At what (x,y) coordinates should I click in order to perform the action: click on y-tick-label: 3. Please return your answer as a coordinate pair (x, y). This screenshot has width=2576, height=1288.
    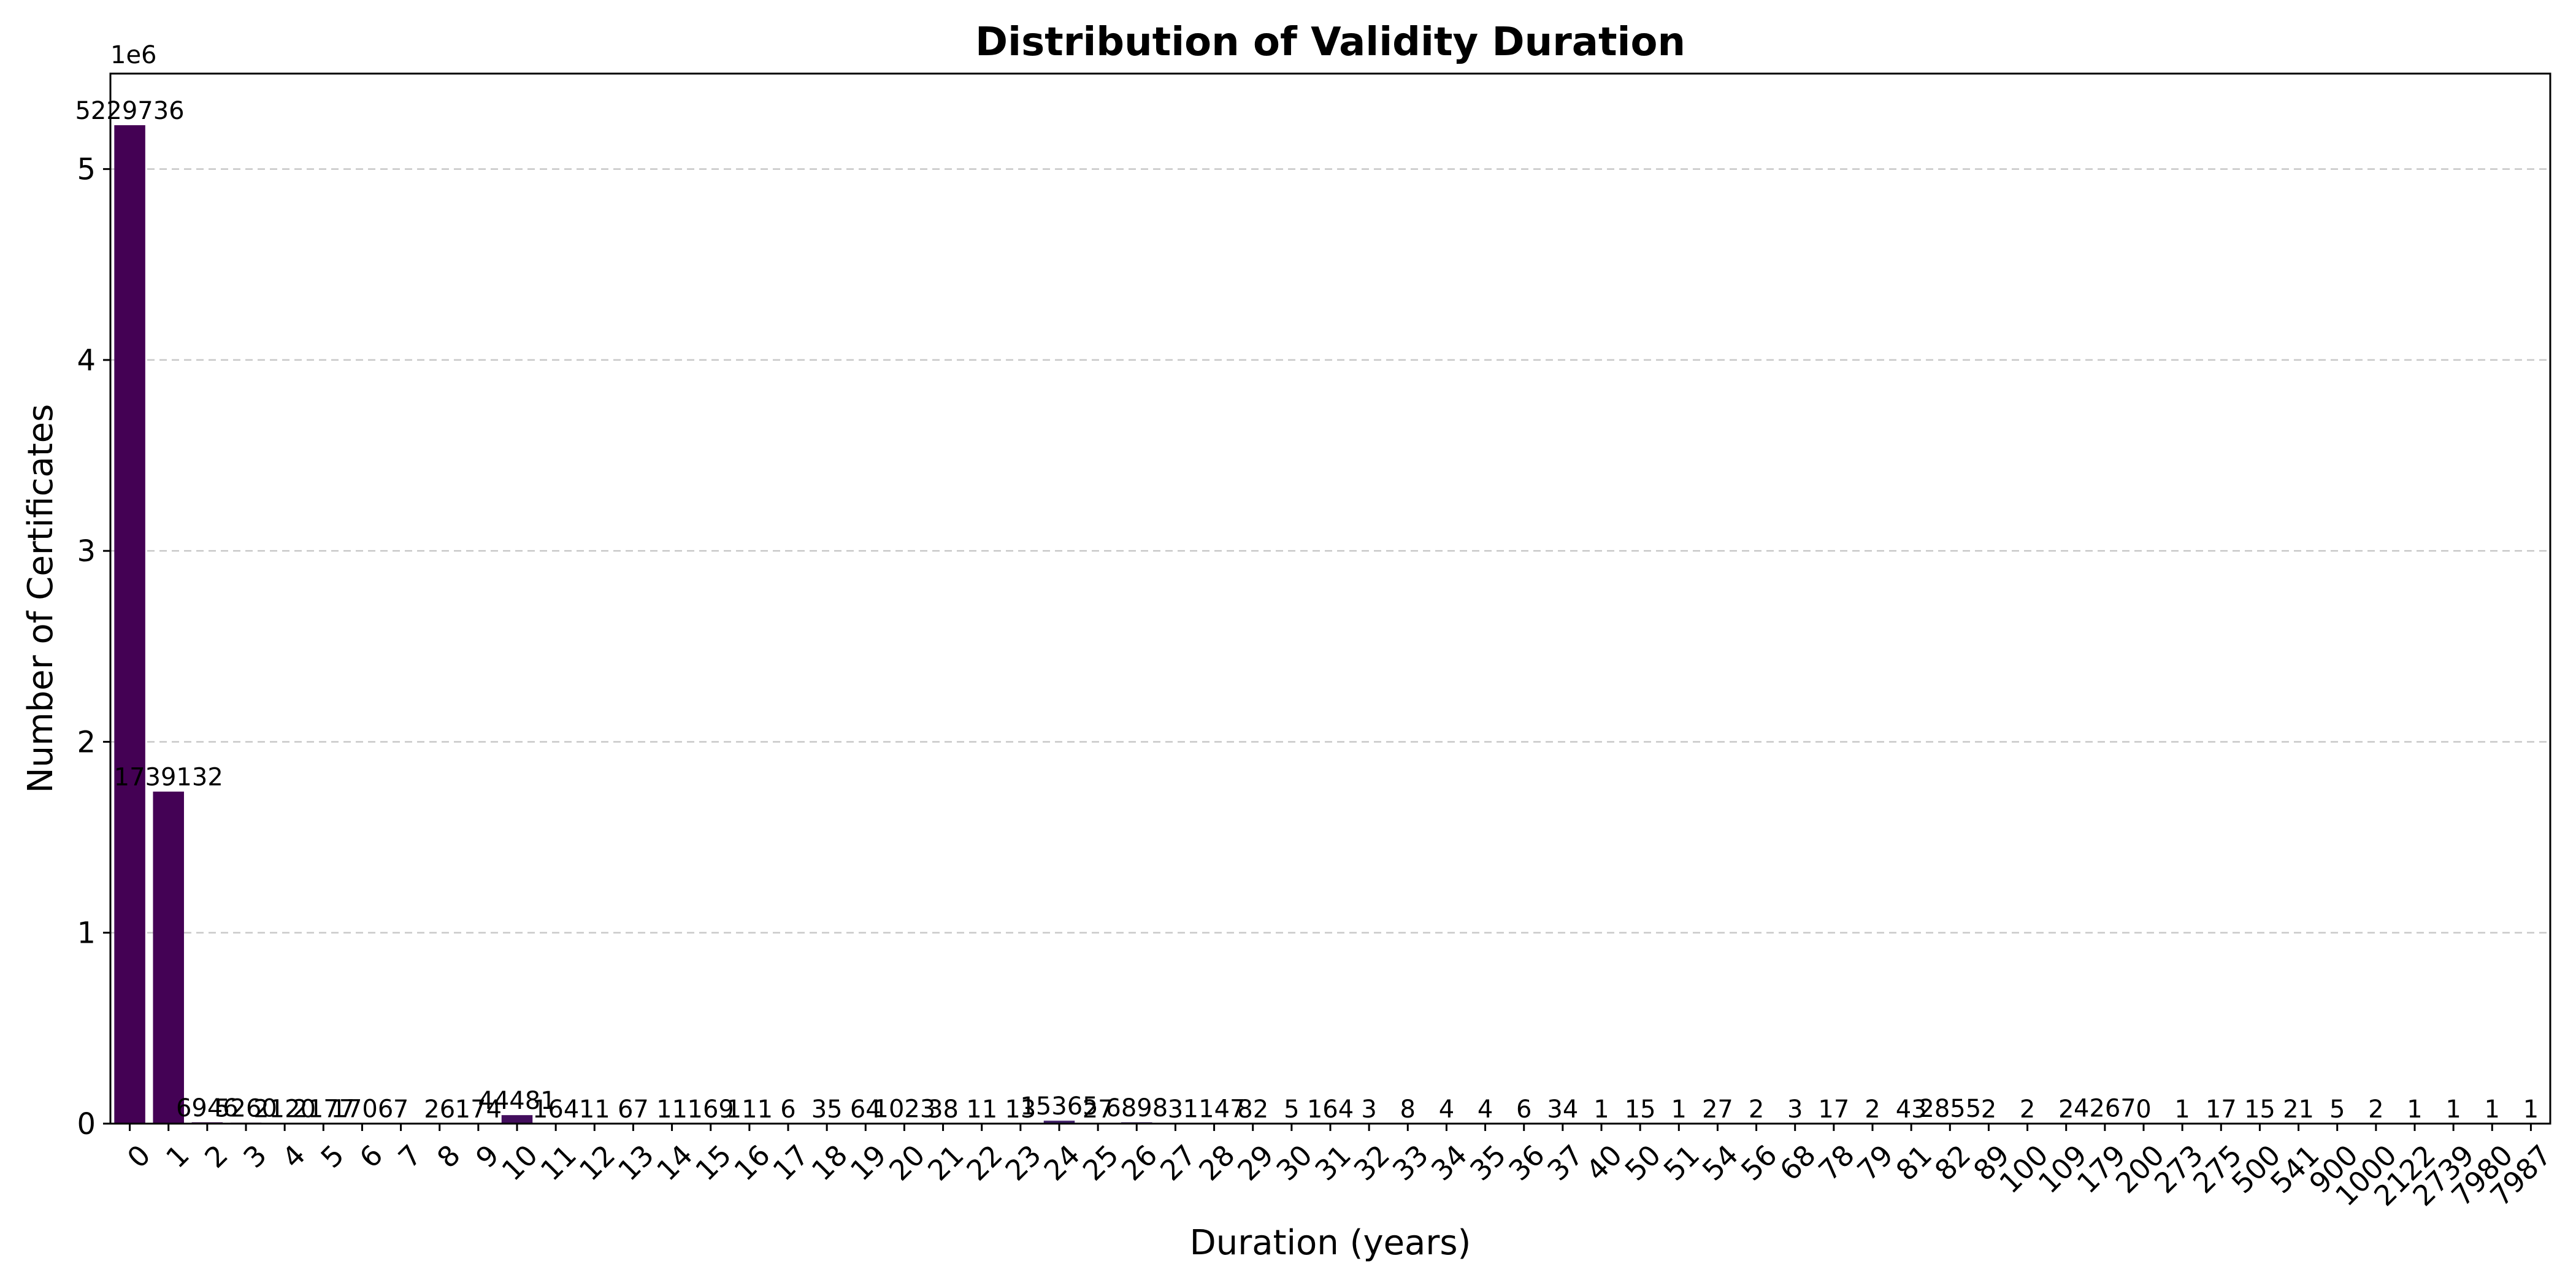
    Looking at the image, I should click on (86, 551).